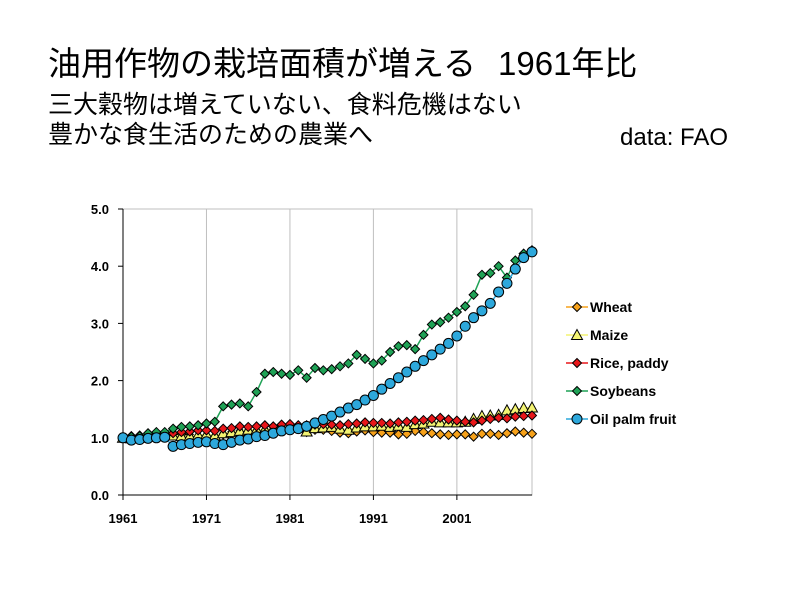  I want to click on legend-marker-oil-palm-fruit, so click(577, 419).